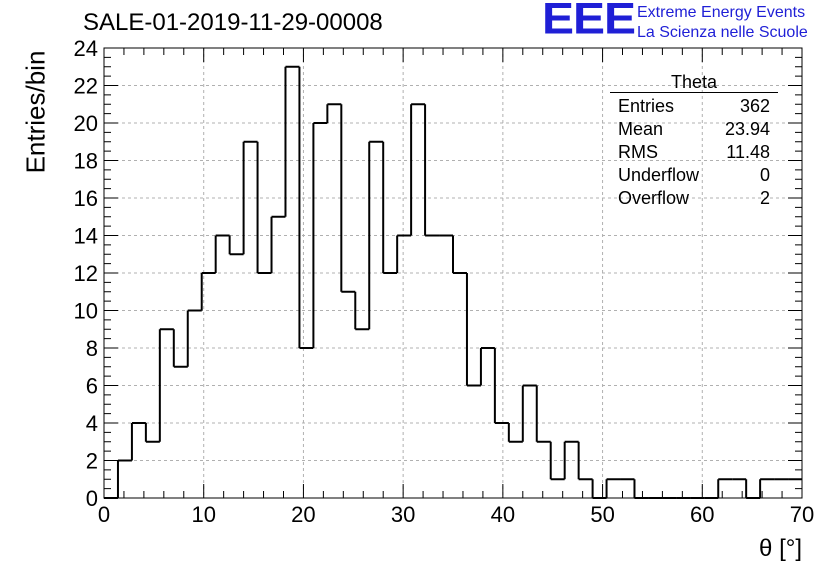 The width and height of the screenshot is (836, 572). Describe the element at coordinates (641, 129) in the screenshot. I see `stats-label: Mean` at that location.